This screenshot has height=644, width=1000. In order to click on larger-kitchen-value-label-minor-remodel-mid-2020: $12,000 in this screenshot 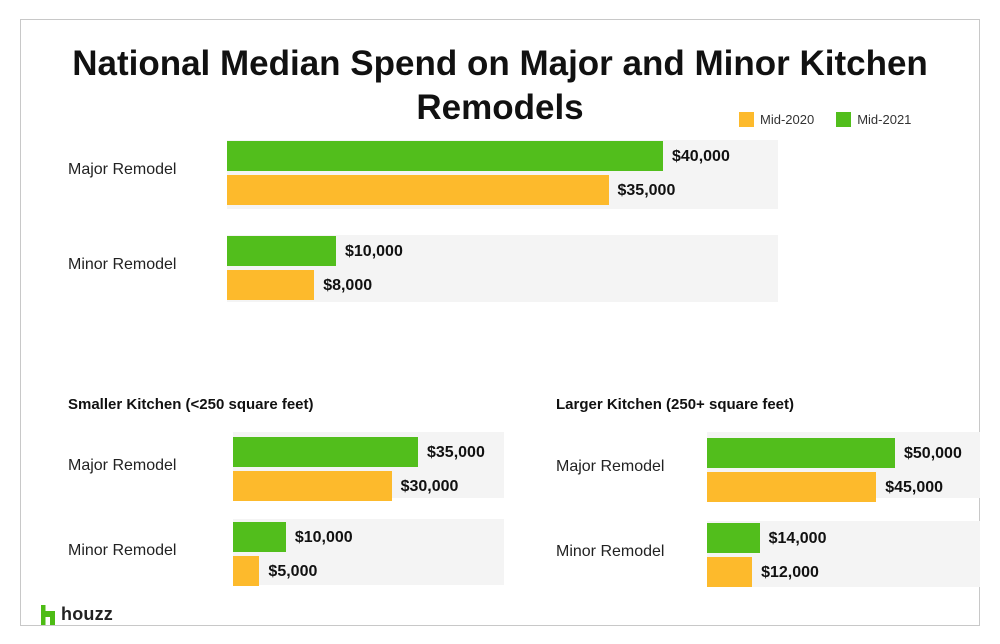, I will do `click(790, 572)`.